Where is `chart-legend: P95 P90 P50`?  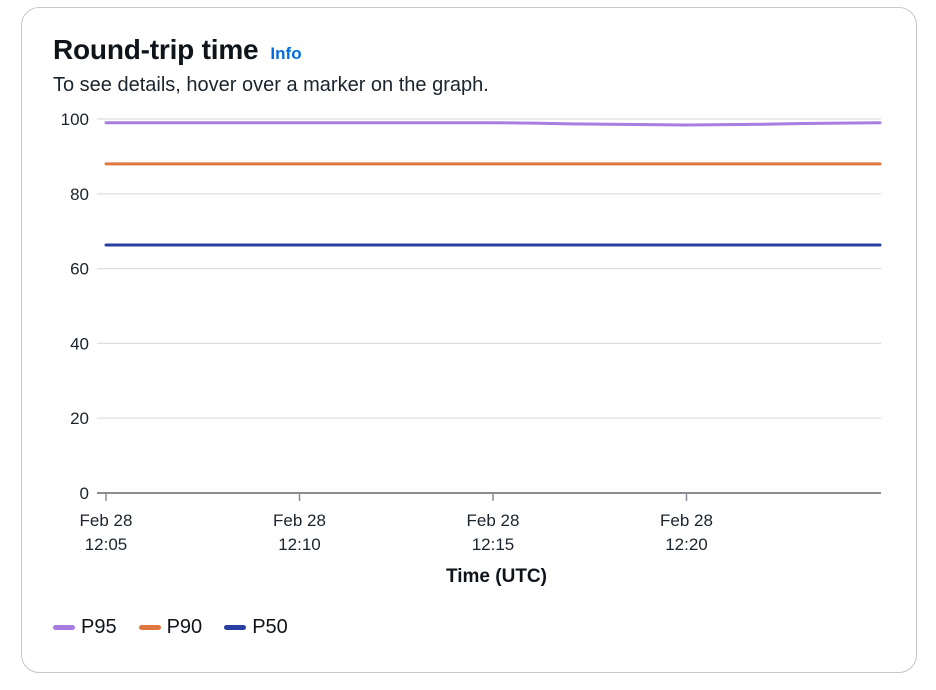 chart-legend: P95 P90 P50 is located at coordinates (181, 627).